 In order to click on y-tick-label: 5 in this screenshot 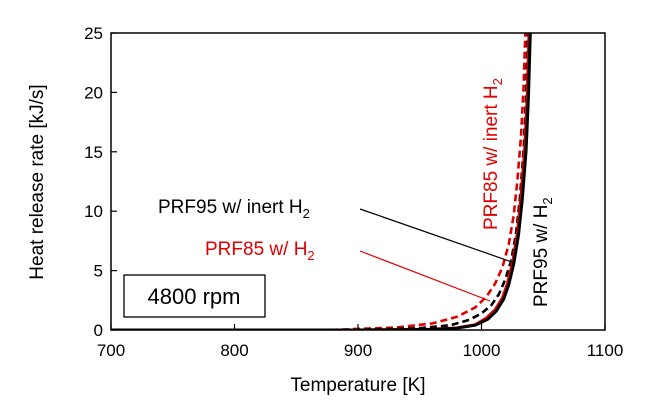, I will do `click(98, 271)`.